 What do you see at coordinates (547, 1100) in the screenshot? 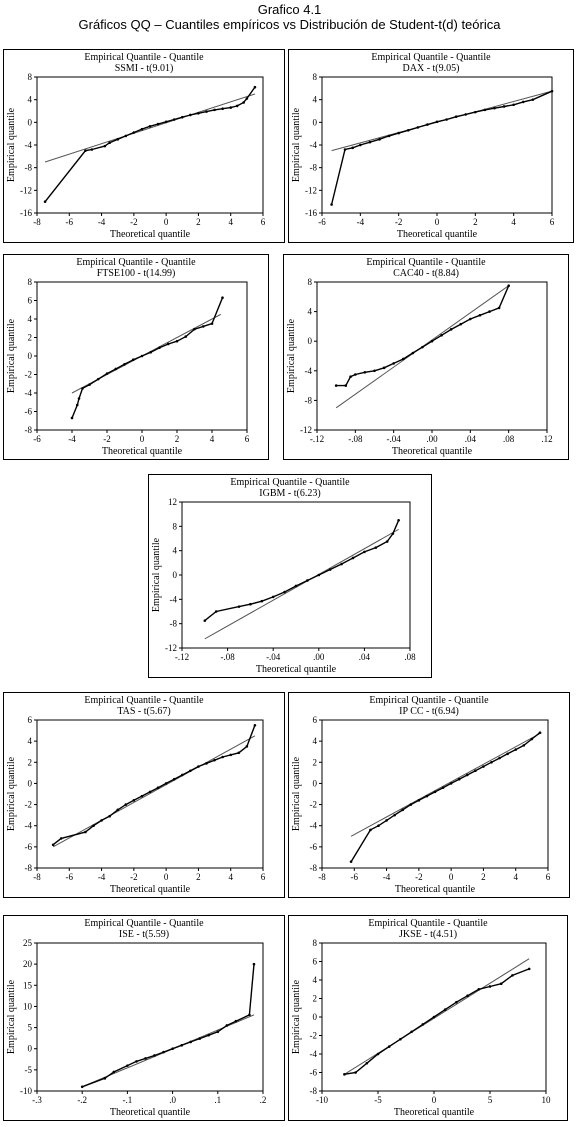
I see `x-tick-label: 10` at bounding box center [547, 1100].